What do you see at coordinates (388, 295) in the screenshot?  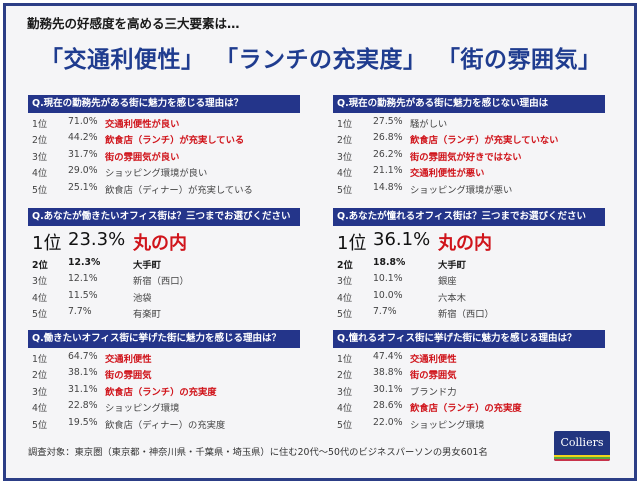 I see `percentage: 10.0%` at bounding box center [388, 295].